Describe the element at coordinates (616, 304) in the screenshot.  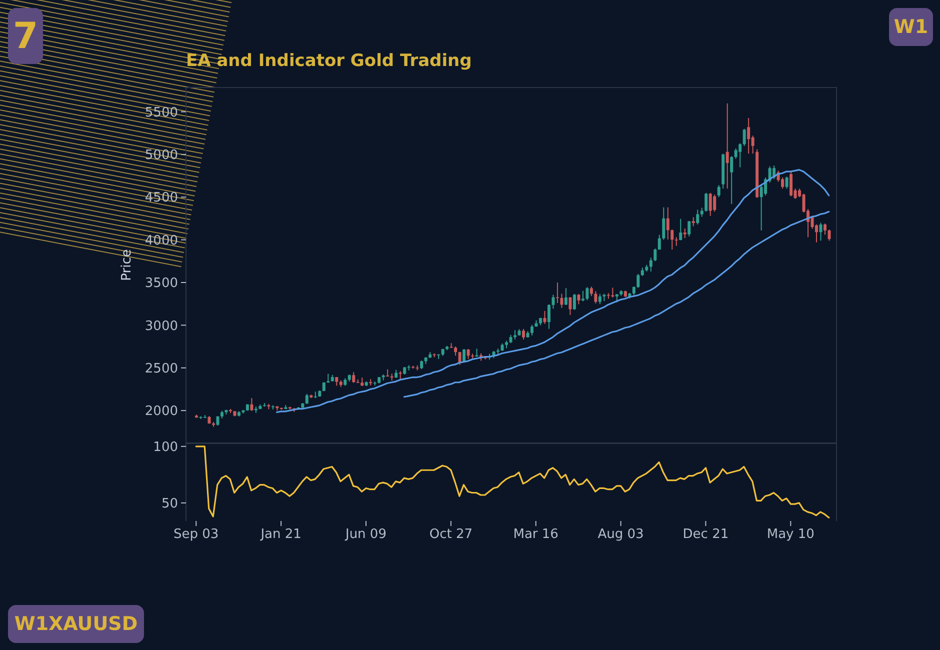
I see `line-series` at that location.